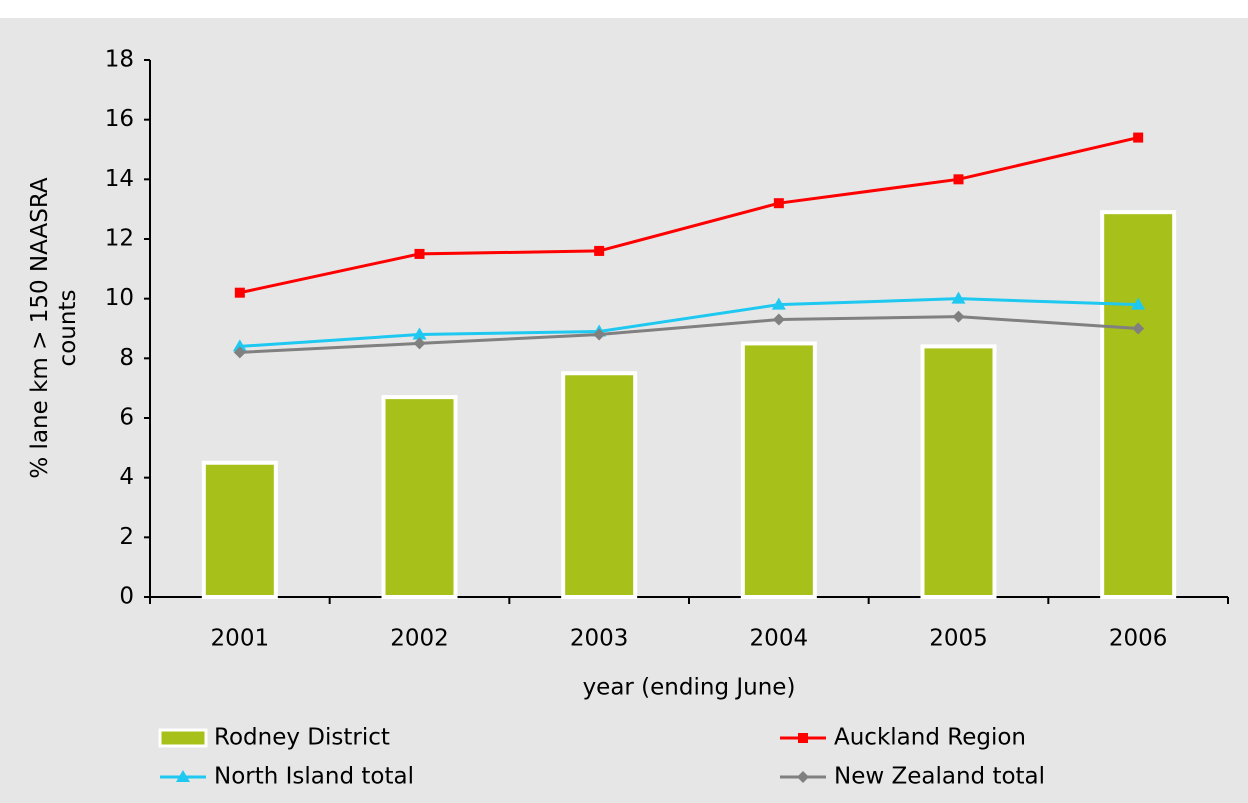 The image size is (1248, 803). What do you see at coordinates (126, 537) in the screenshot?
I see `y-tick-label: 2` at bounding box center [126, 537].